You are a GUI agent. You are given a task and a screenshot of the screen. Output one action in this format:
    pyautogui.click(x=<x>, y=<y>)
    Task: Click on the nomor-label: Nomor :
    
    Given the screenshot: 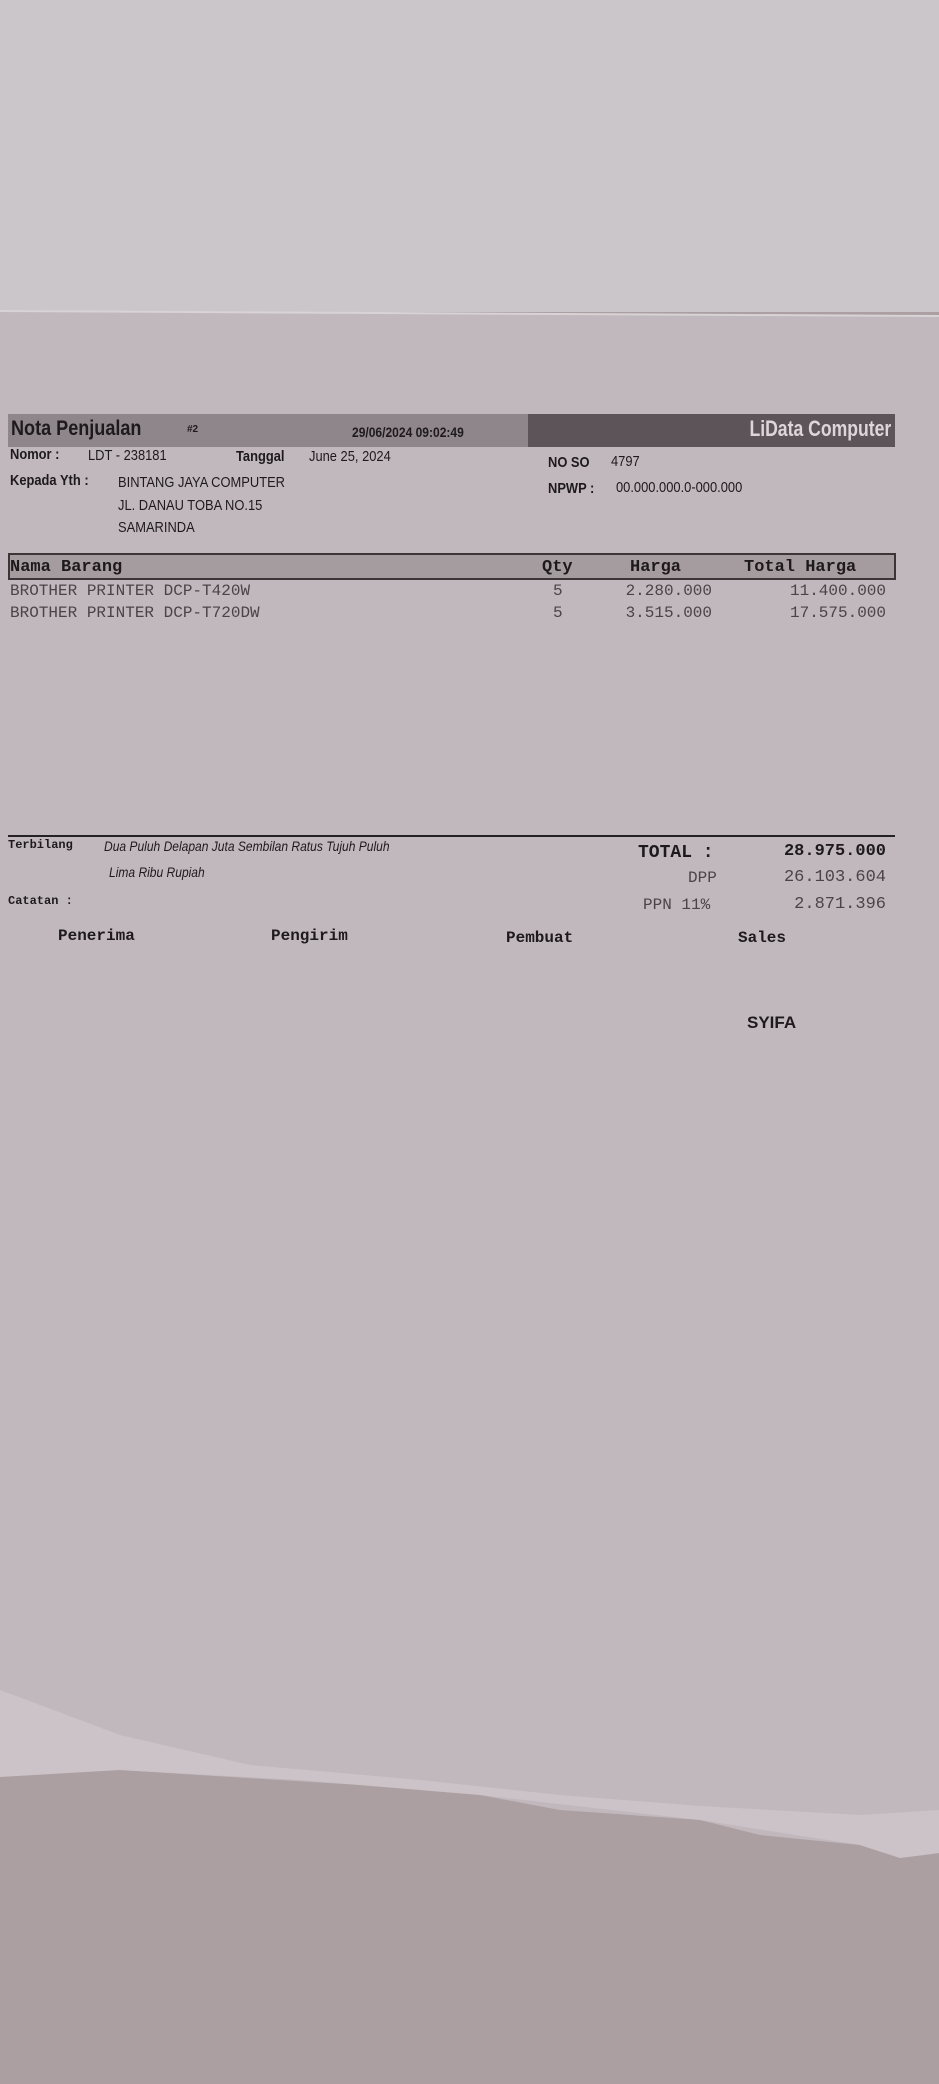 What is the action you would take?
    pyautogui.click(x=35, y=454)
    